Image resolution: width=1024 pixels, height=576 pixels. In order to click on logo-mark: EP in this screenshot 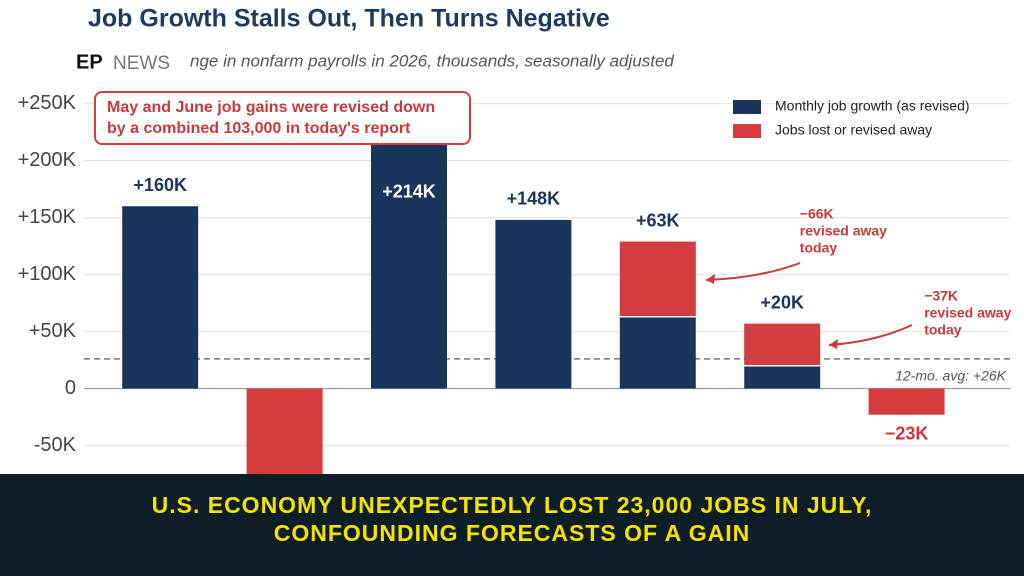, I will do `click(89, 62)`.